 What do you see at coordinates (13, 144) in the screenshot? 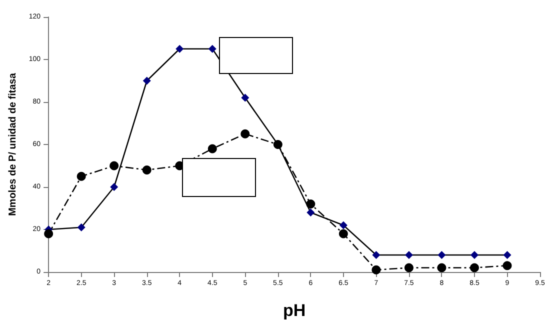
I see `y-axis-title: Mmoles de P/ unidad de fitasa` at bounding box center [13, 144].